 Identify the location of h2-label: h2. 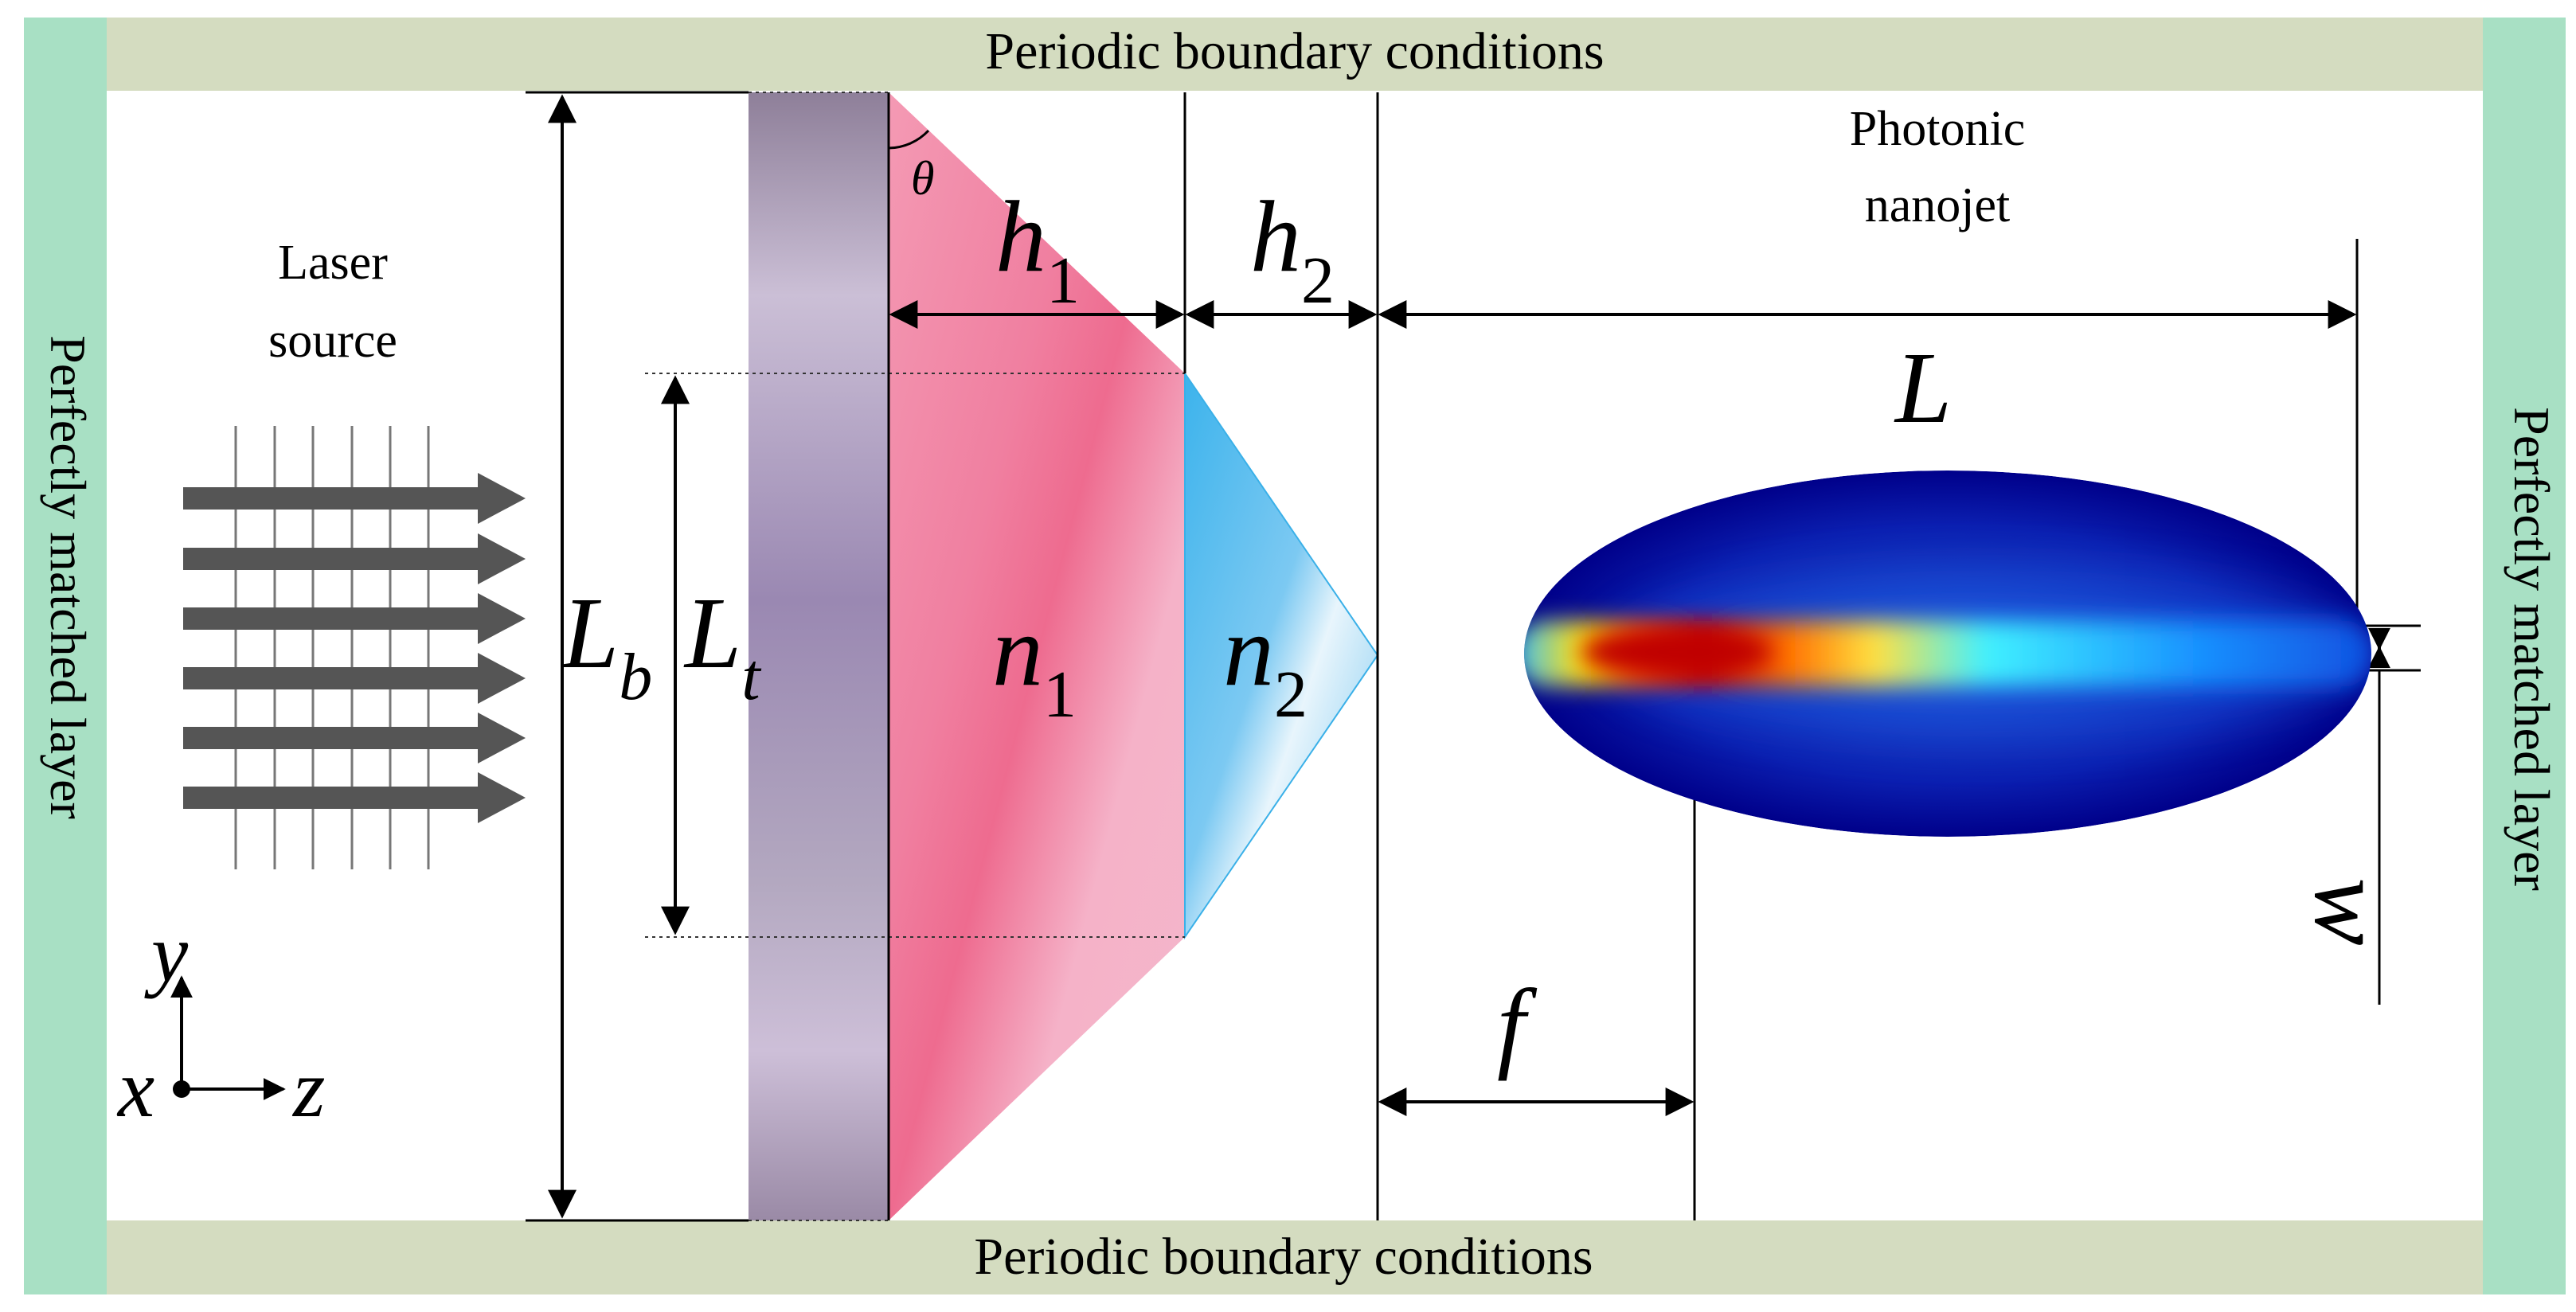
(1293, 249).